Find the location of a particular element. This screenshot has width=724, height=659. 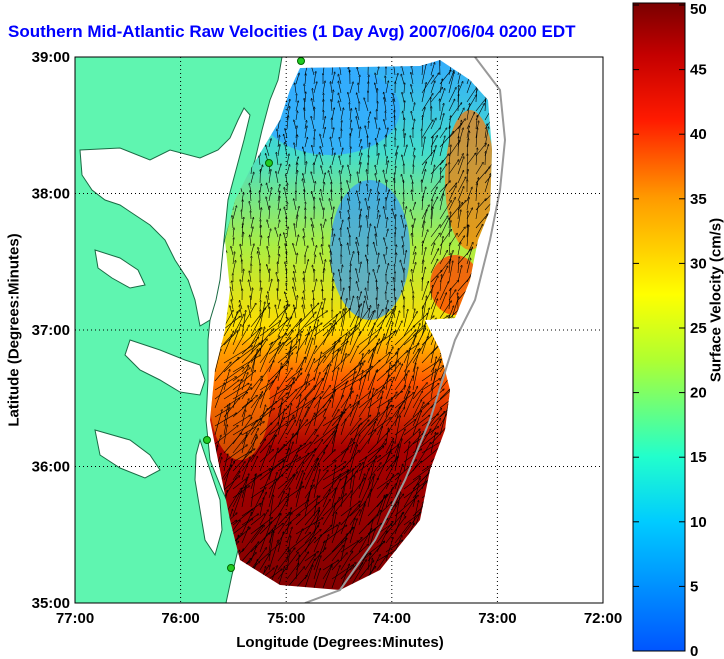

y-tick-label: 36:00 is located at coordinates (51, 467).